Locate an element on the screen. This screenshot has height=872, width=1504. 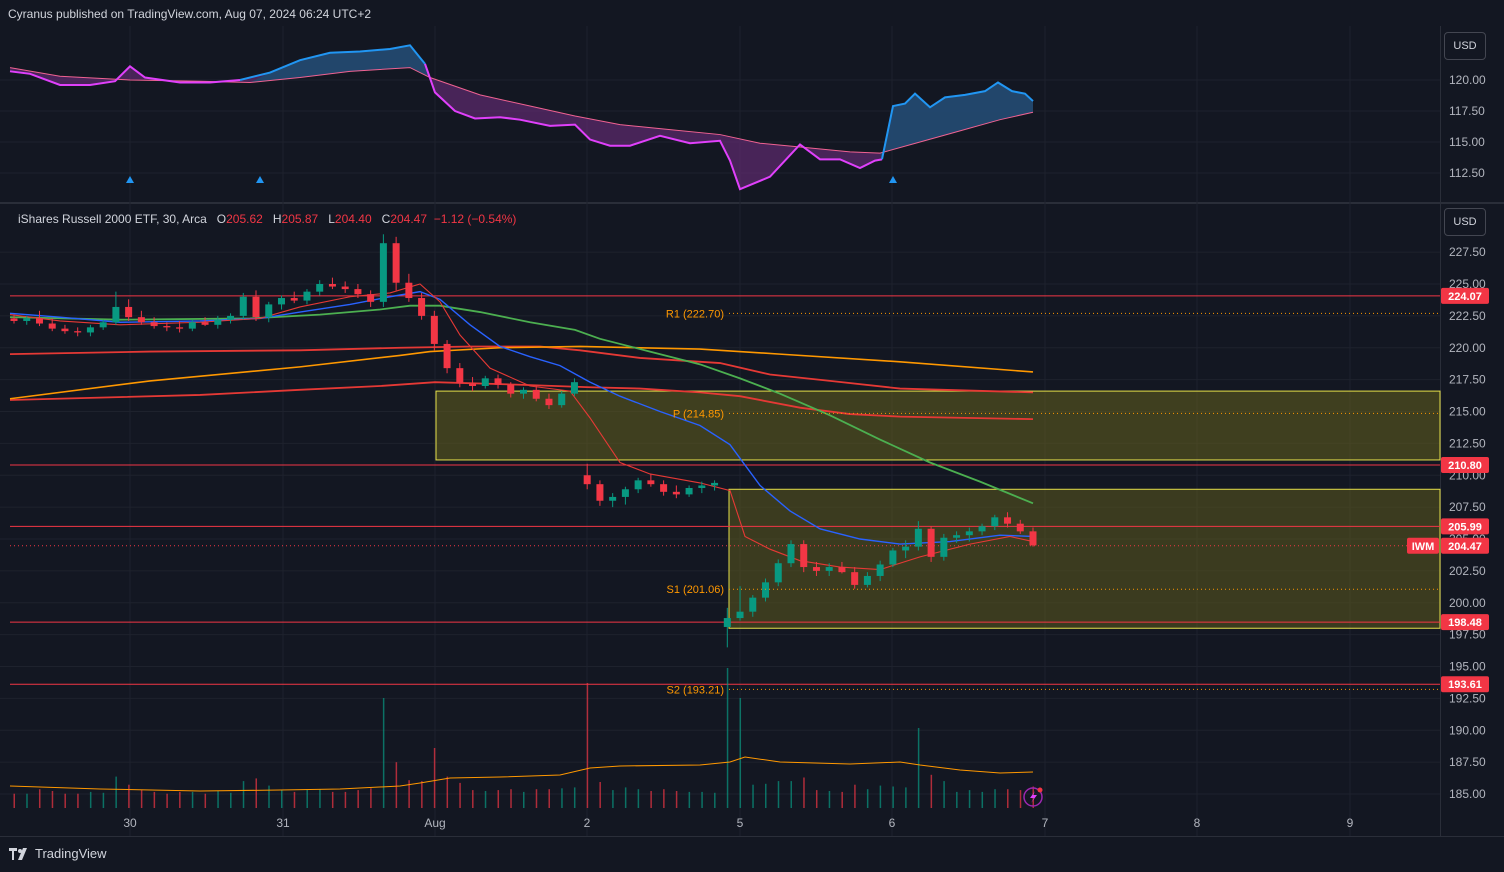
lightning-glyph is located at coordinates (1033, 797).